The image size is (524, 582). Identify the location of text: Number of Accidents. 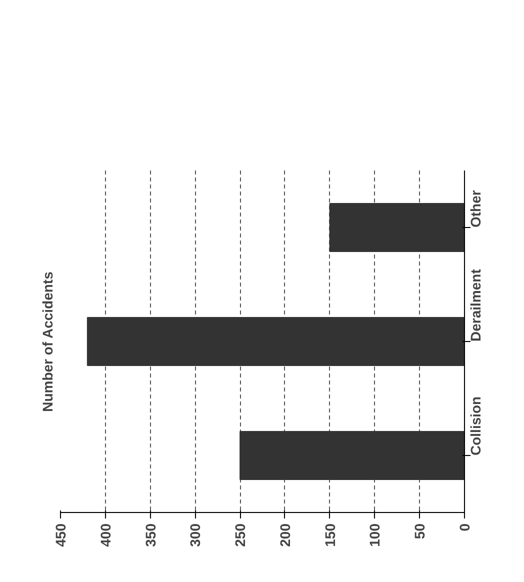
(48, 341).